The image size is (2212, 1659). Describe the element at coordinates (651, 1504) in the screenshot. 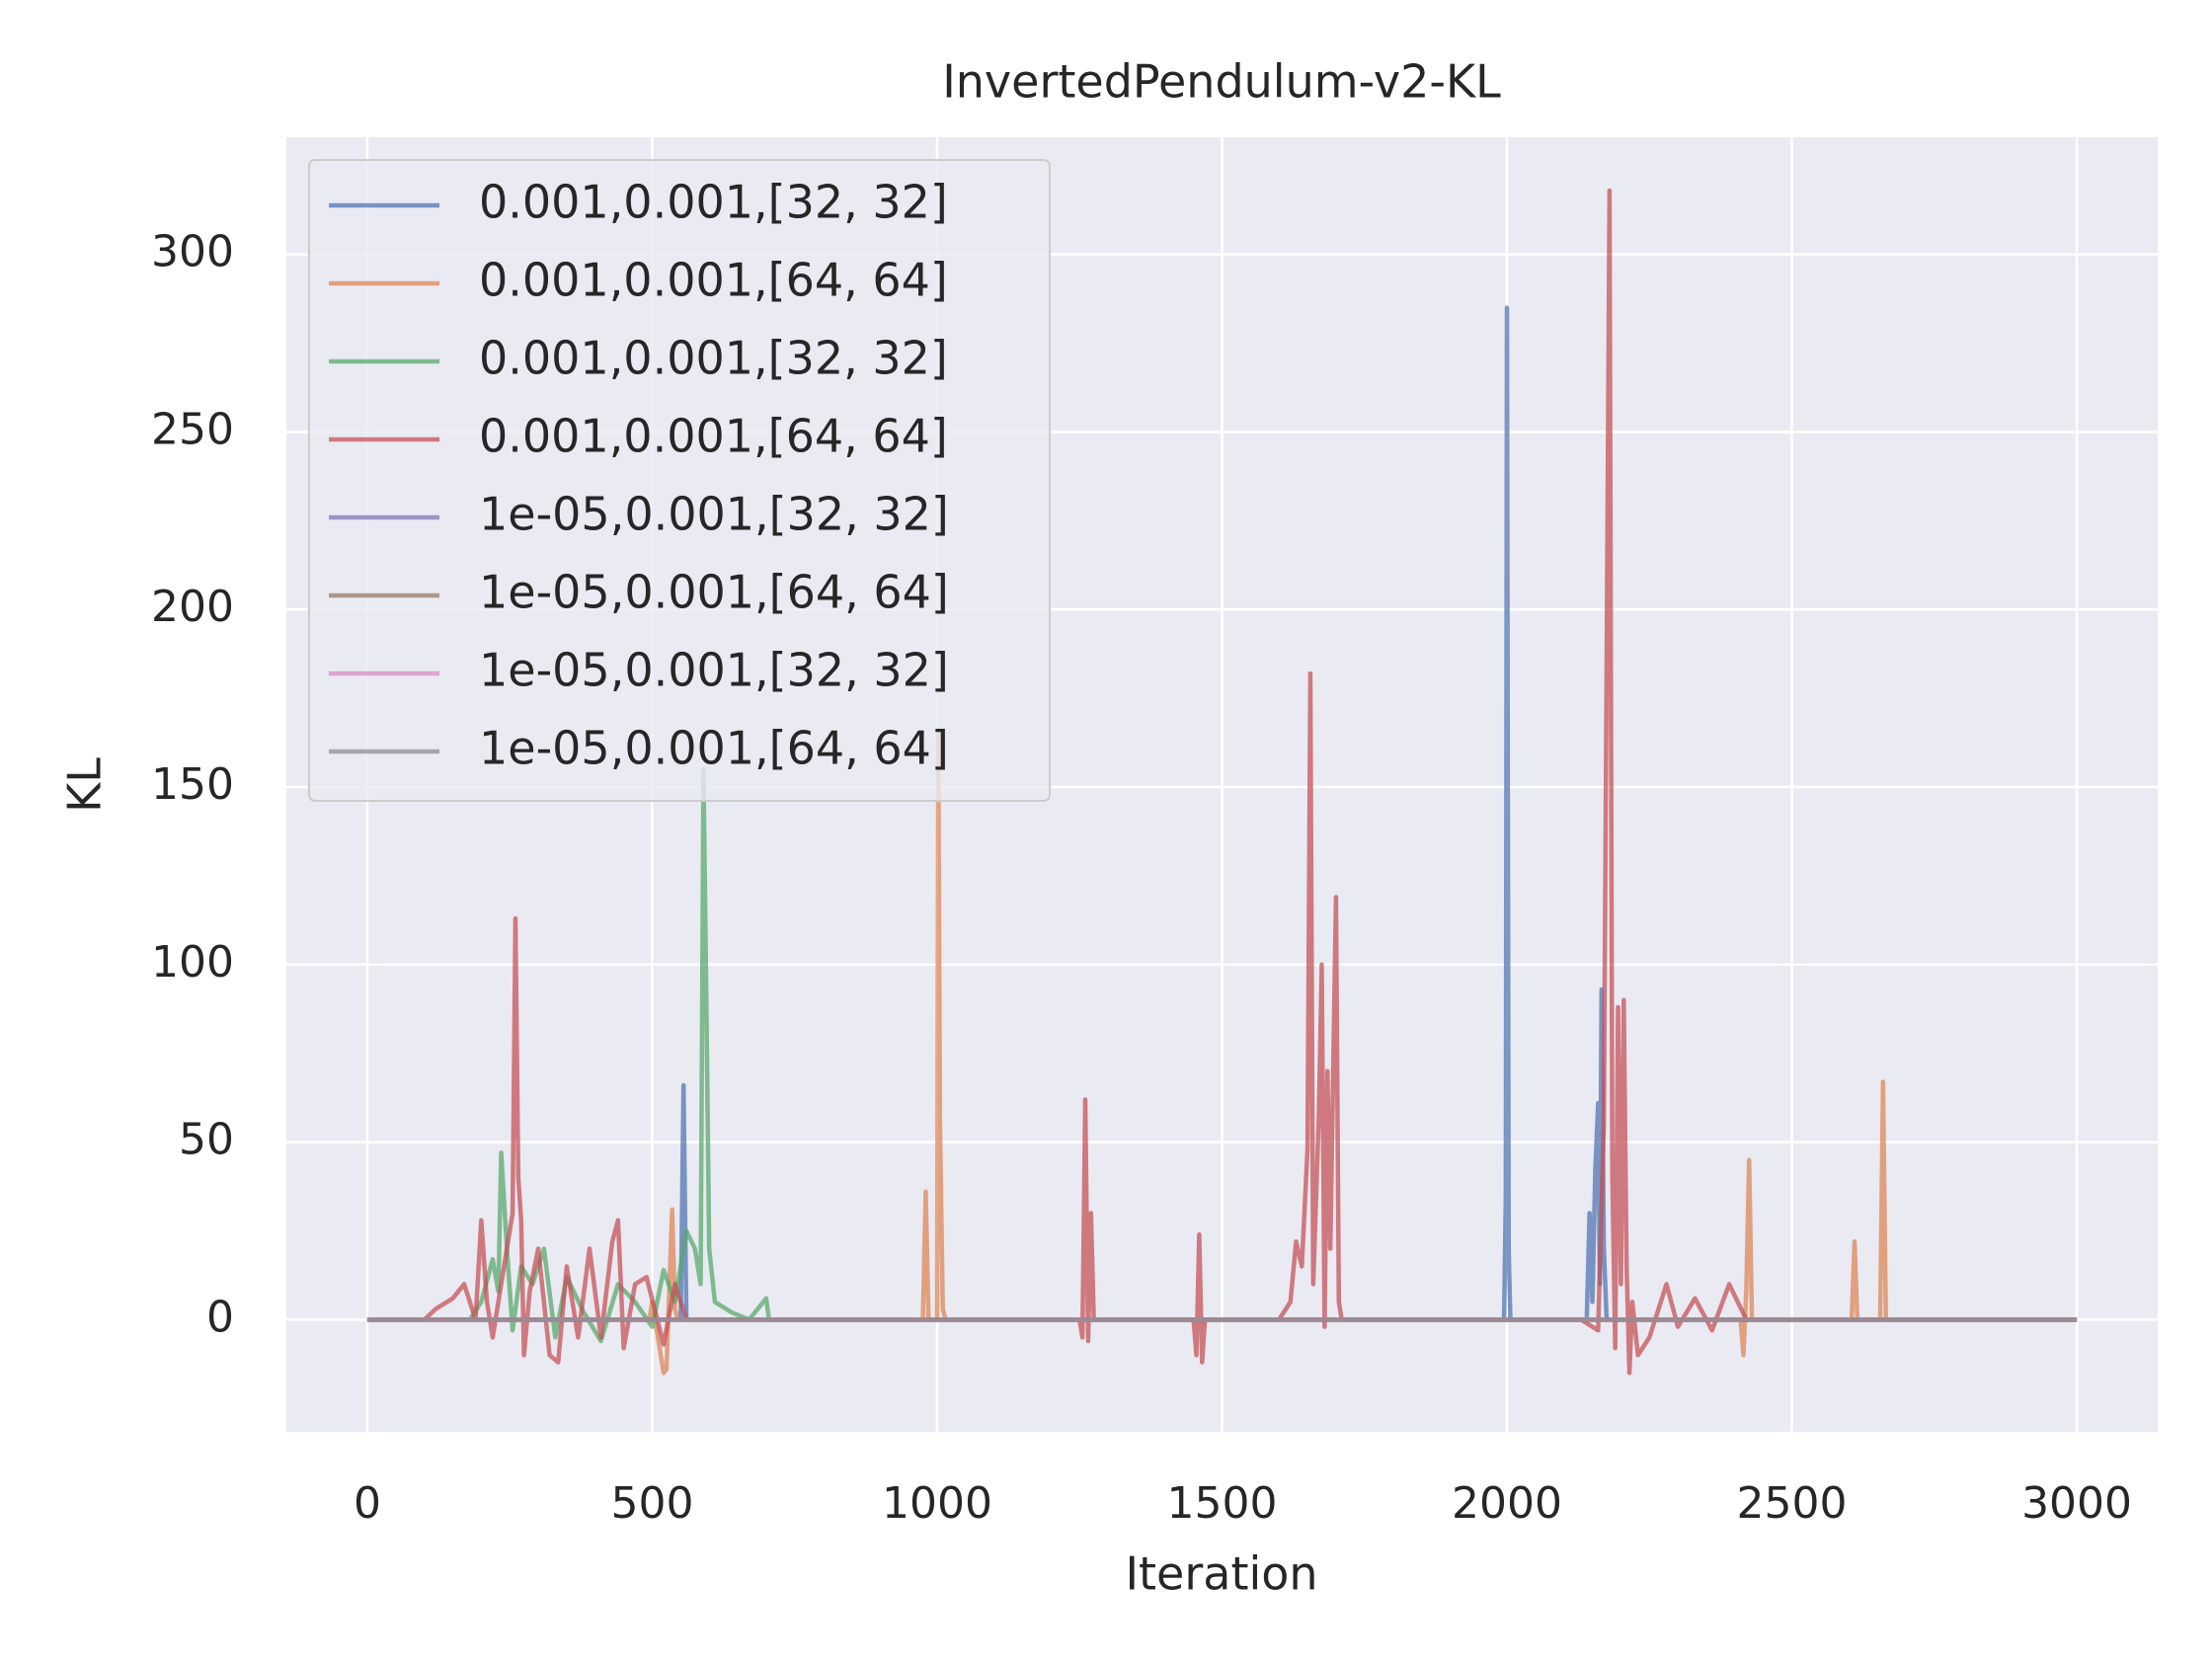

I see `x-tick-label: 500` at that location.